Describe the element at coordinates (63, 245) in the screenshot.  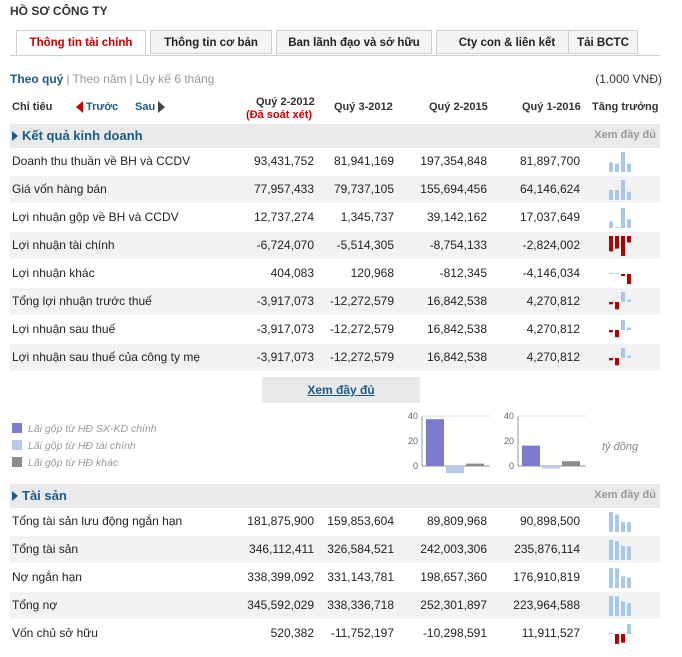
I see `row-label: Lợi nhuận tài chính` at that location.